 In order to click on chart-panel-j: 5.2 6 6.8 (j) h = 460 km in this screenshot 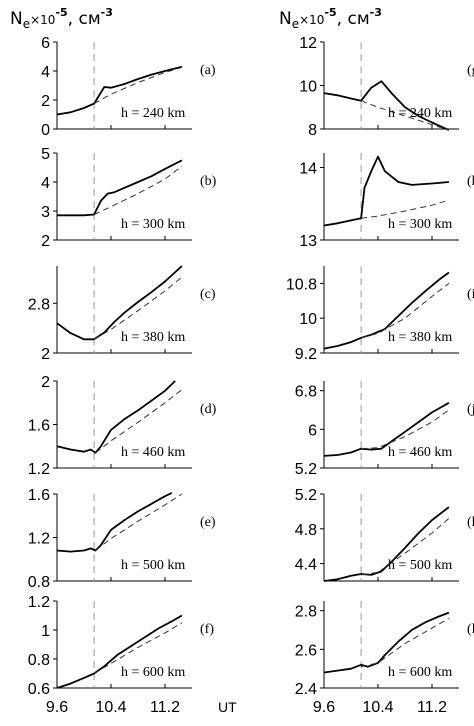, I will do `click(384, 429)`.